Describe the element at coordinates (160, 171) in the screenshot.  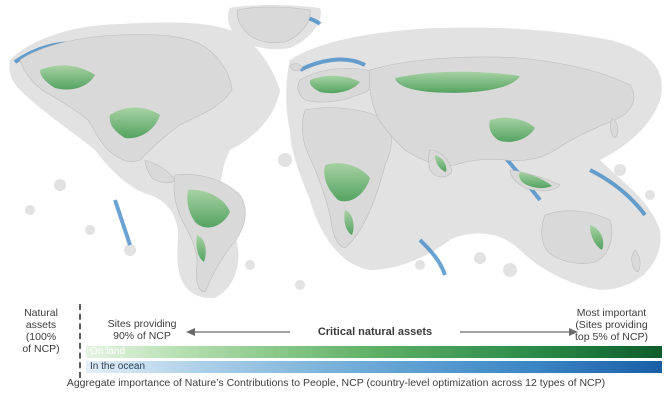
I see `central-america` at that location.